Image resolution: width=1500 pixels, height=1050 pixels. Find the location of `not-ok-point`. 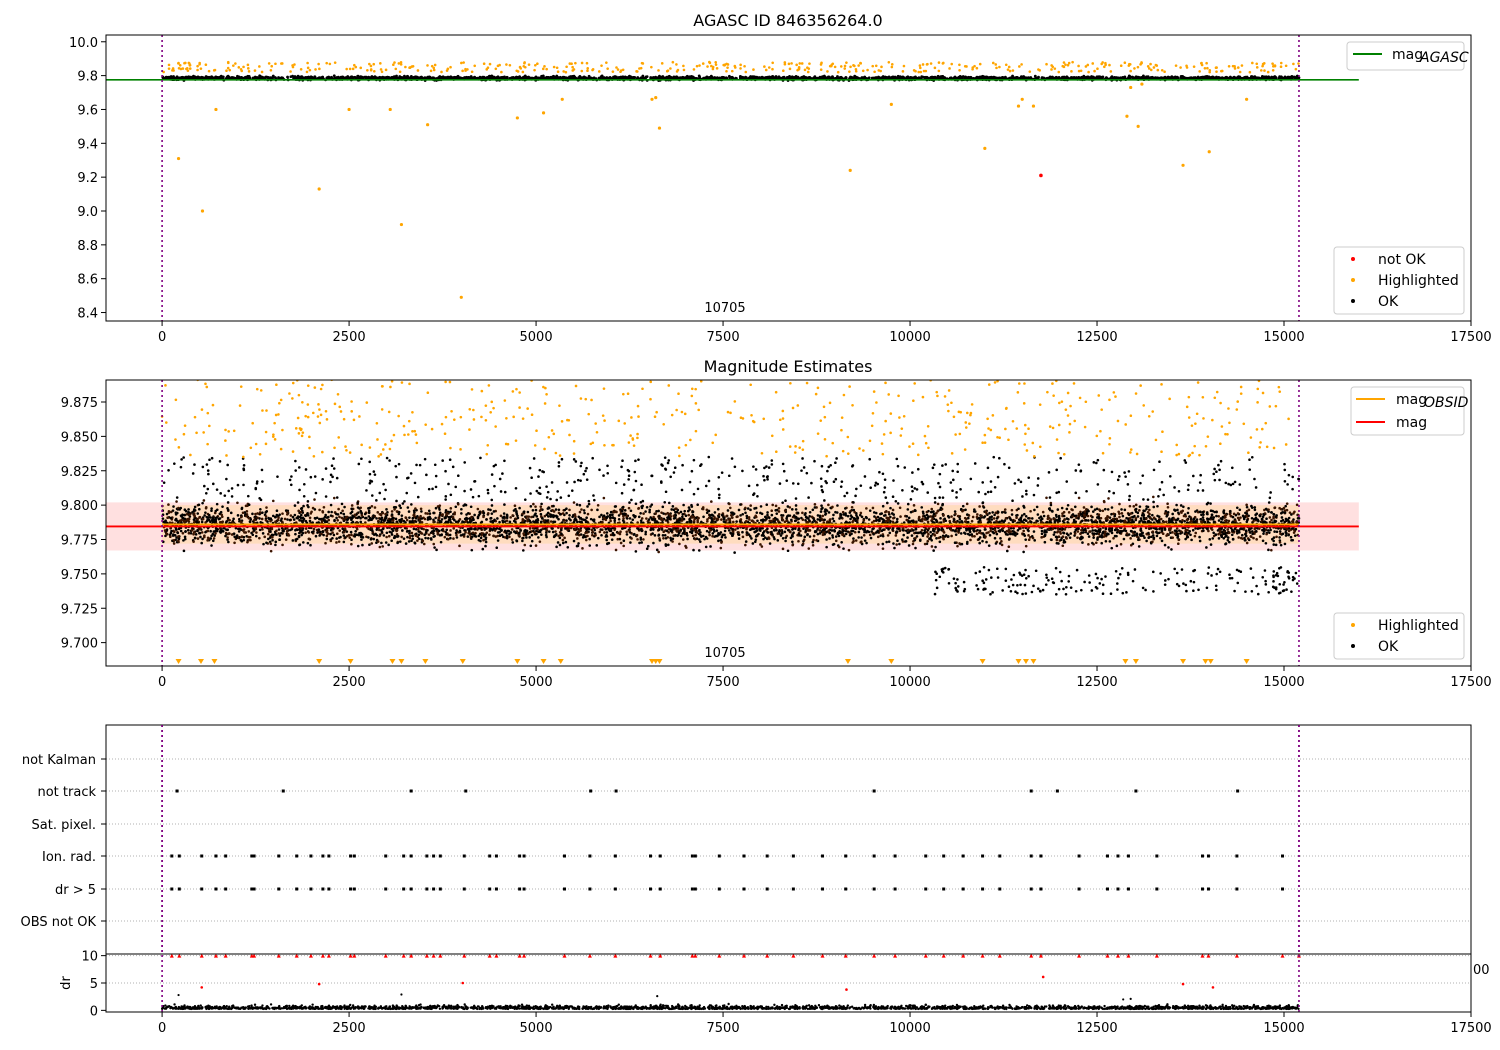

not-ok-point is located at coordinates (1041, 175).